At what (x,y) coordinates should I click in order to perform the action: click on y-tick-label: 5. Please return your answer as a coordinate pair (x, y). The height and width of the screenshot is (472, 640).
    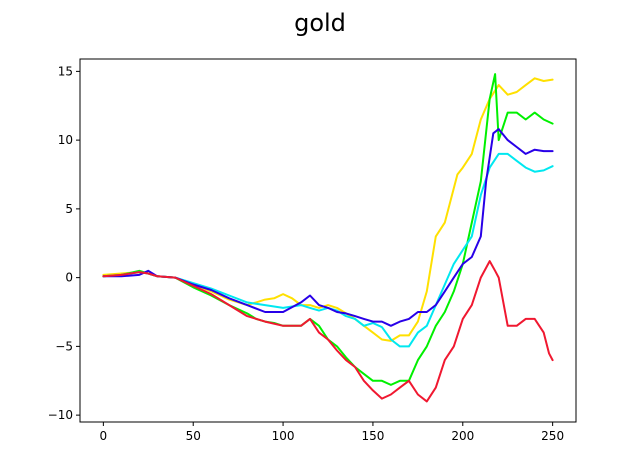
    Looking at the image, I should click on (69, 209).